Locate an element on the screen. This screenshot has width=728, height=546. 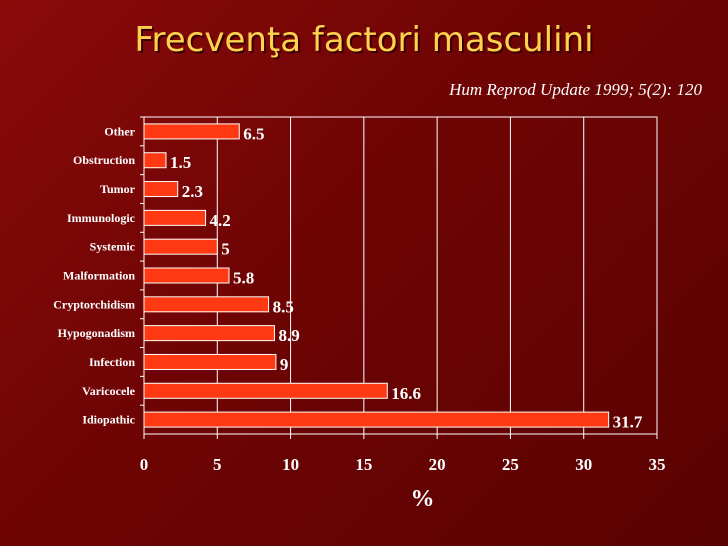
category-label: Infection is located at coordinates (112, 362).